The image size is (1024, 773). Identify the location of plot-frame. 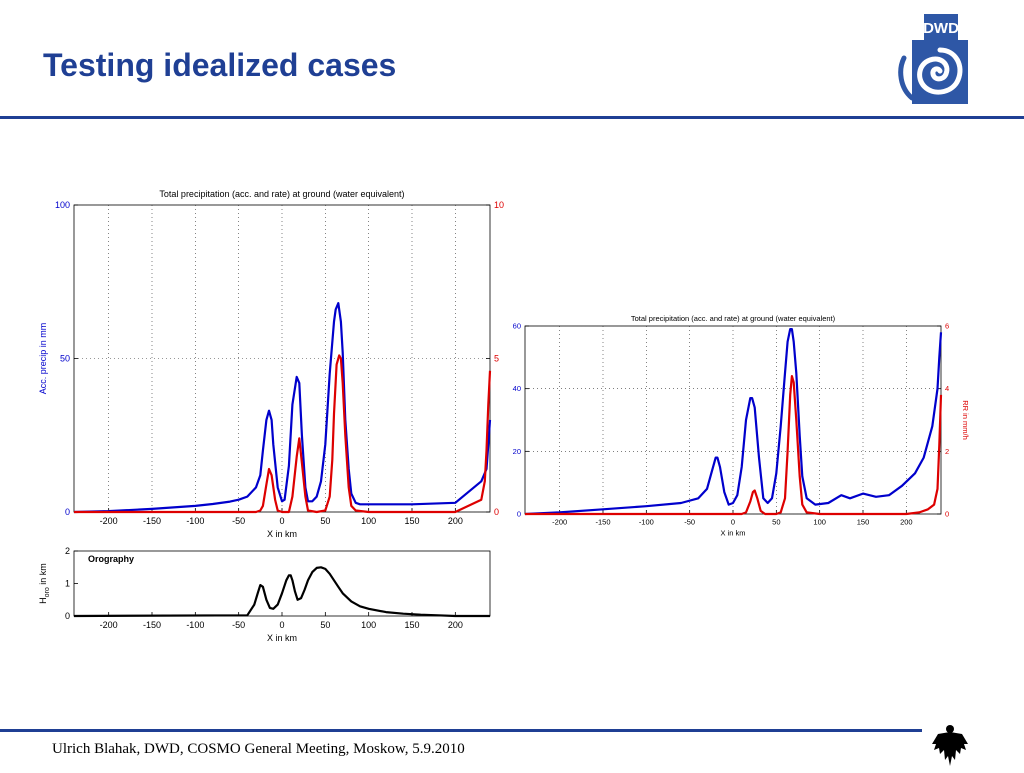
(282, 583).